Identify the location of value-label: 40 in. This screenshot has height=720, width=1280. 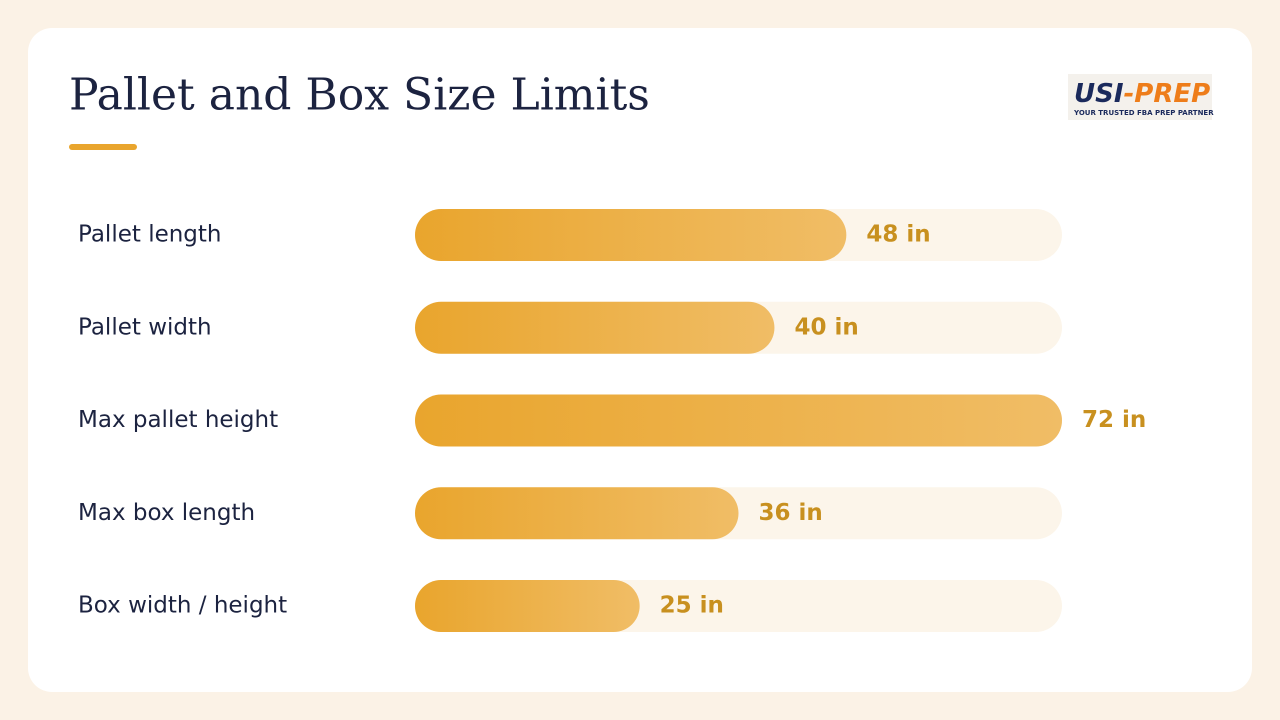
(826, 327).